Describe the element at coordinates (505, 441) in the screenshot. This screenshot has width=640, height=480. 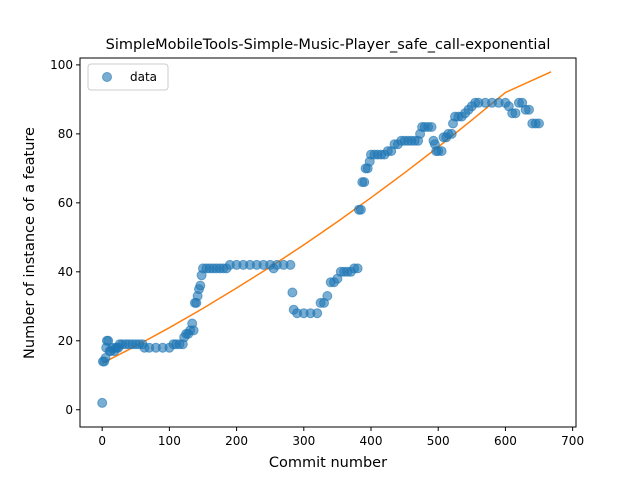
I see `x-tick-label: 600` at that location.